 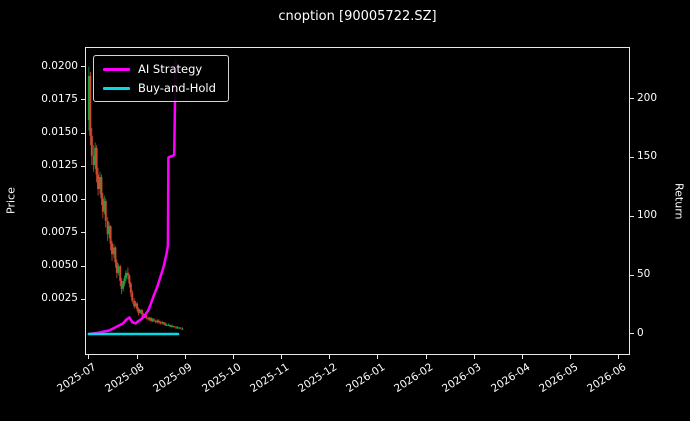 I want to click on x-tick-label: 2025-11, so click(x=269, y=378).